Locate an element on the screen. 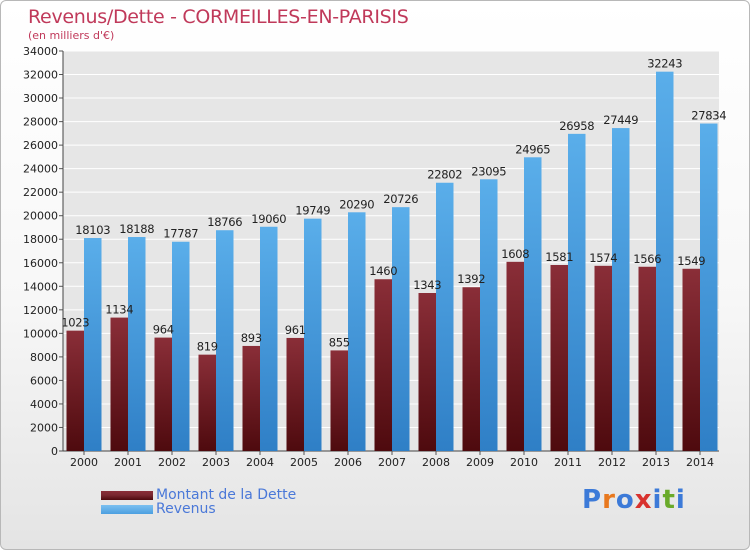 The width and height of the screenshot is (750, 550). y-tick-label: 4000 is located at coordinates (44, 404).